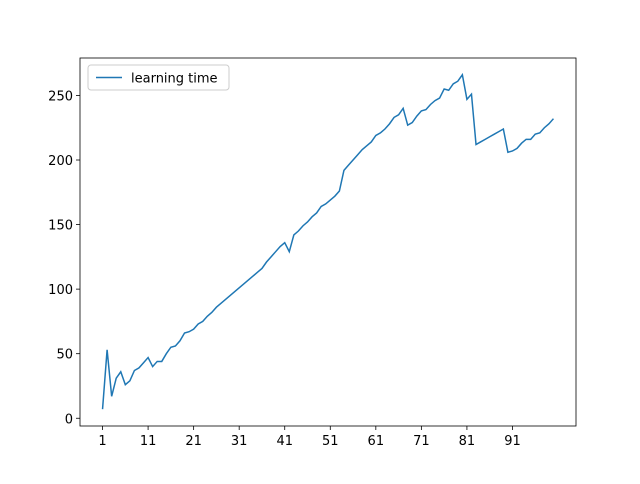 The width and height of the screenshot is (640, 484). I want to click on x-tick-label: 61, so click(376, 441).